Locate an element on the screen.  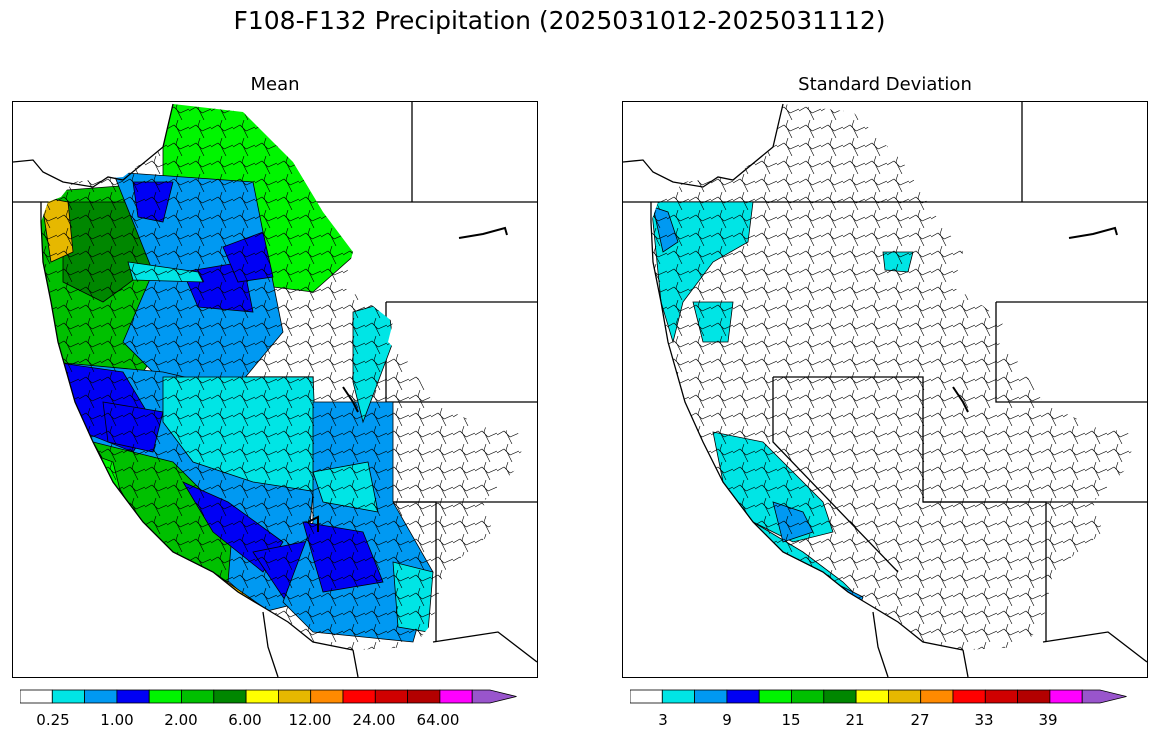
std-panel-title: Standard Deviation is located at coordinates (885, 84).